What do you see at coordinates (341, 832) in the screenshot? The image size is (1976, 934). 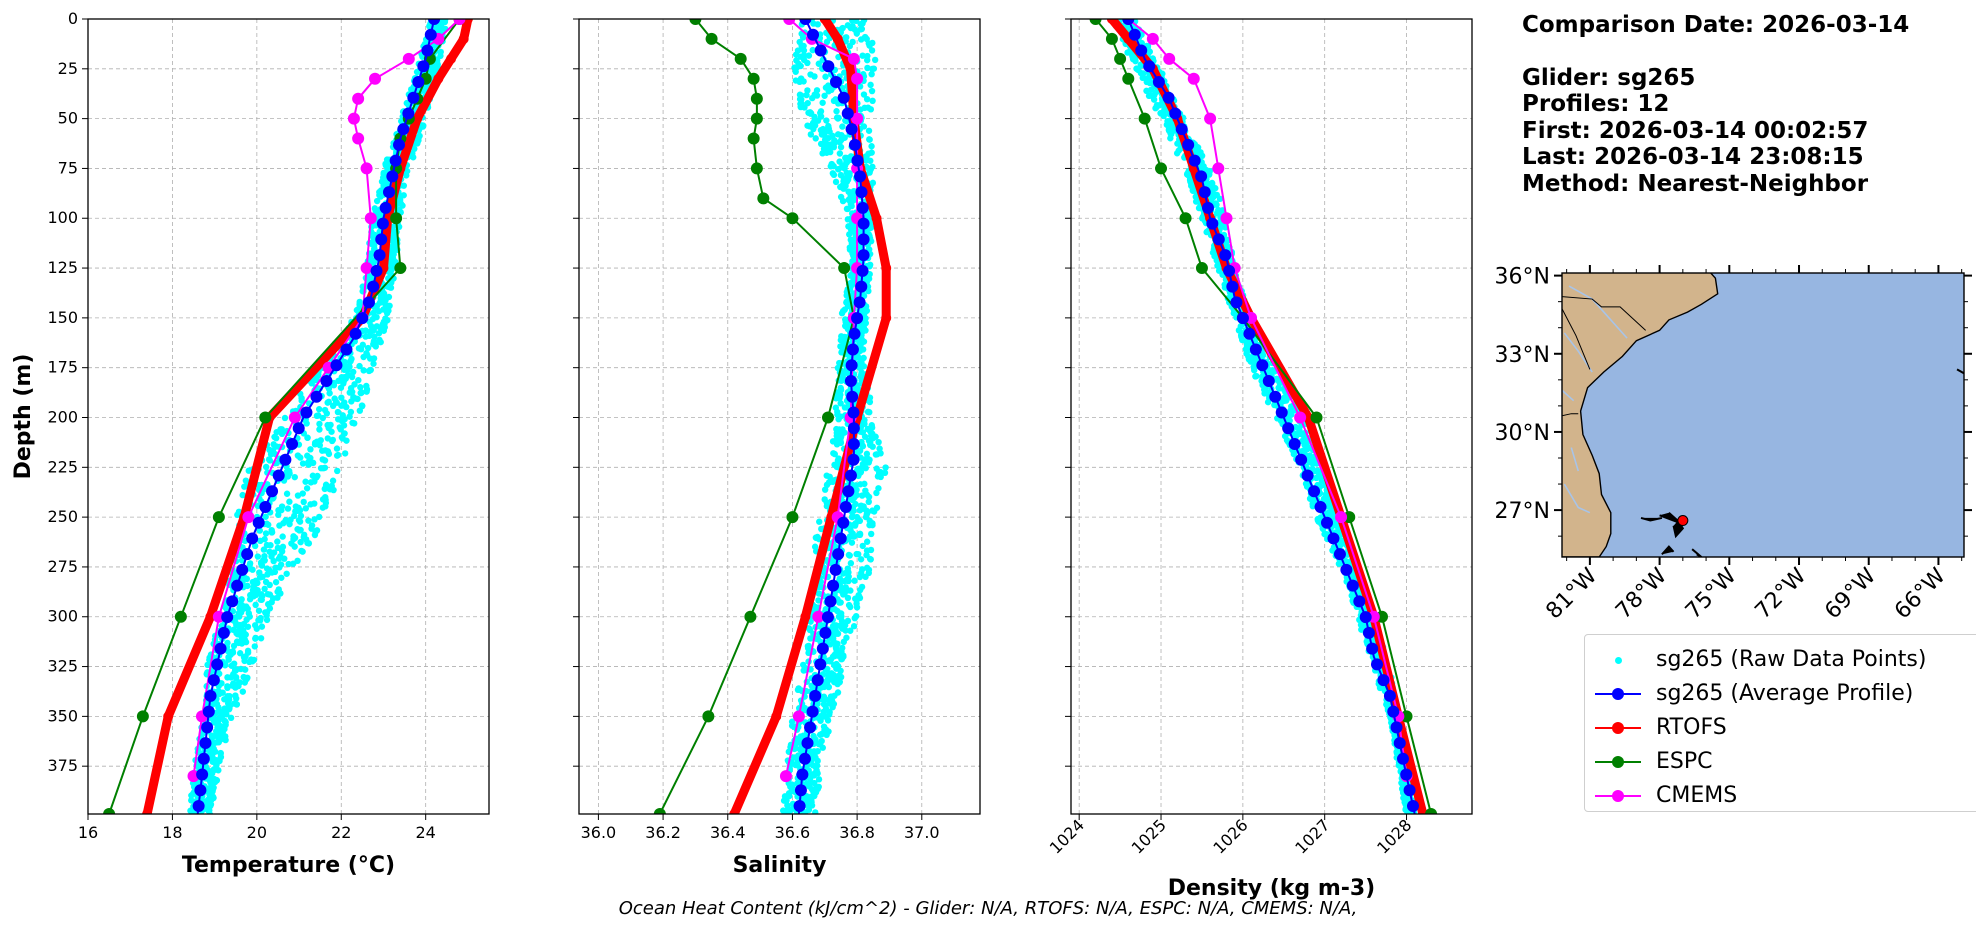 I see `x-tick-label: 22` at bounding box center [341, 832].